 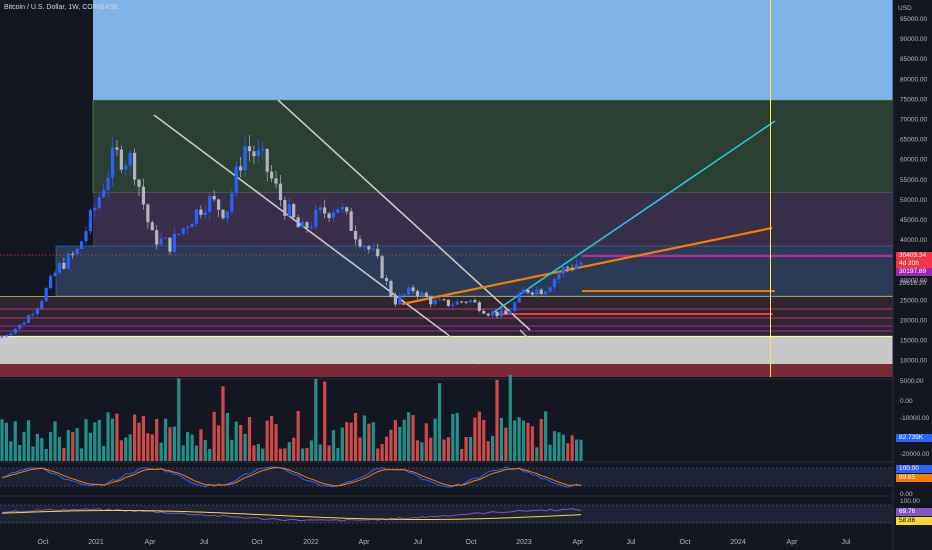 What do you see at coordinates (913, 180) in the screenshot?
I see `price-axis-label: 55000.00` at bounding box center [913, 180].